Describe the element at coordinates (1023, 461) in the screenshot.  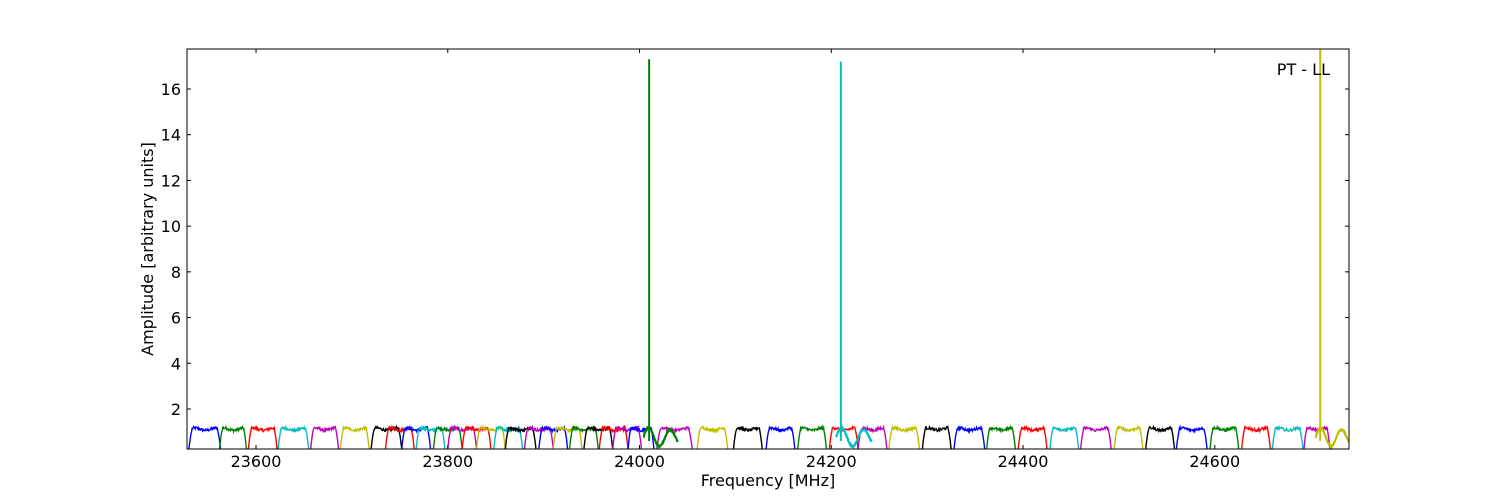
I see `x-tick-label: 24400` at that location.